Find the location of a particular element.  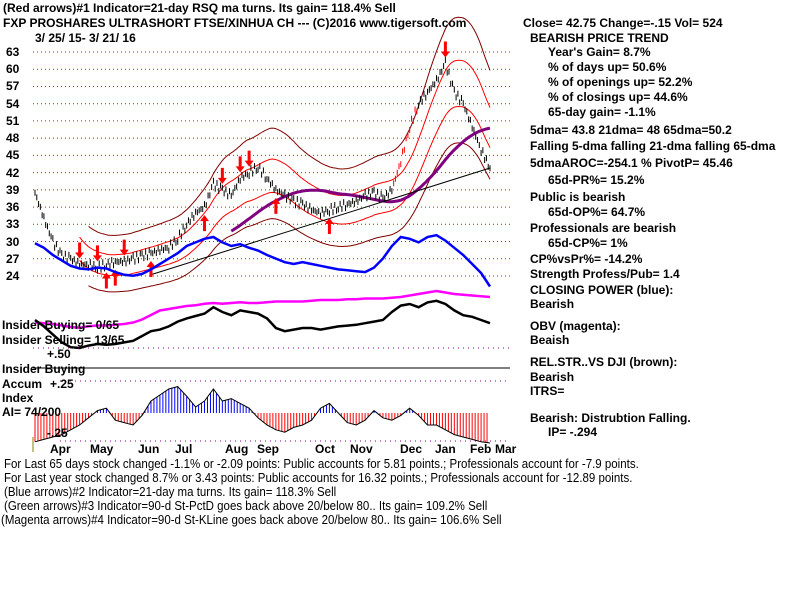

cp-65: 65d-CP%= 1% is located at coordinates (588, 243).